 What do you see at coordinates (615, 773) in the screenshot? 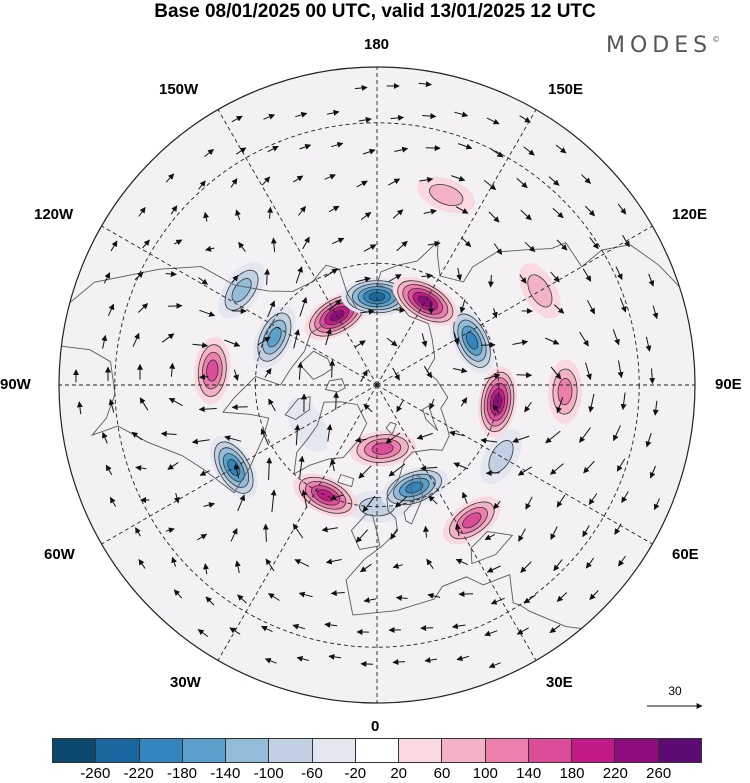
I see `colorbar-tick-label: 220` at bounding box center [615, 773].